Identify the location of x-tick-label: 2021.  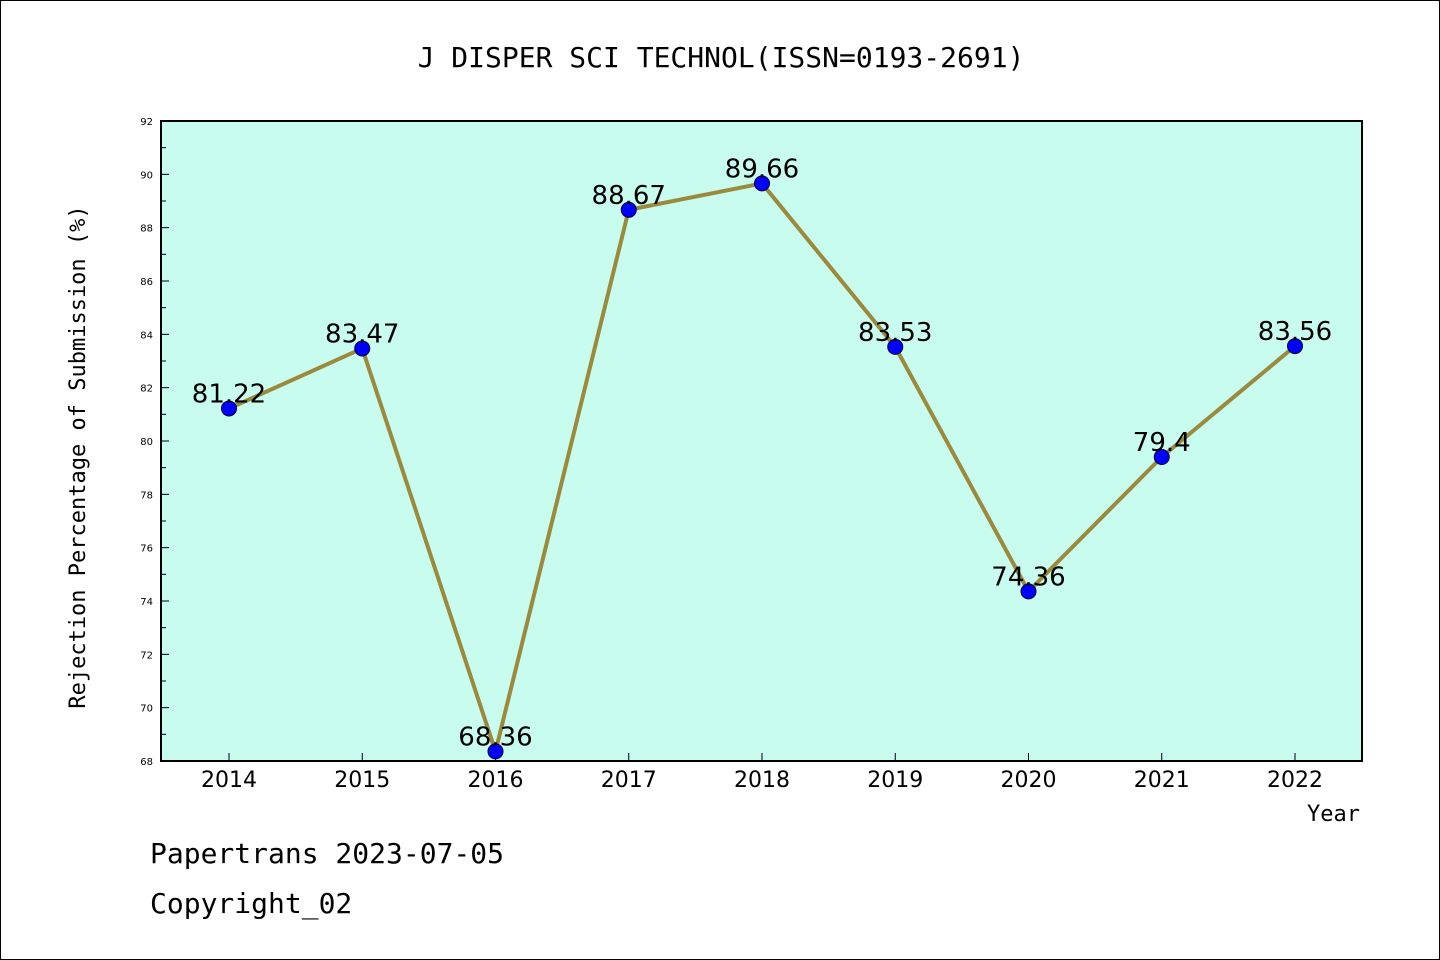
(1162, 780).